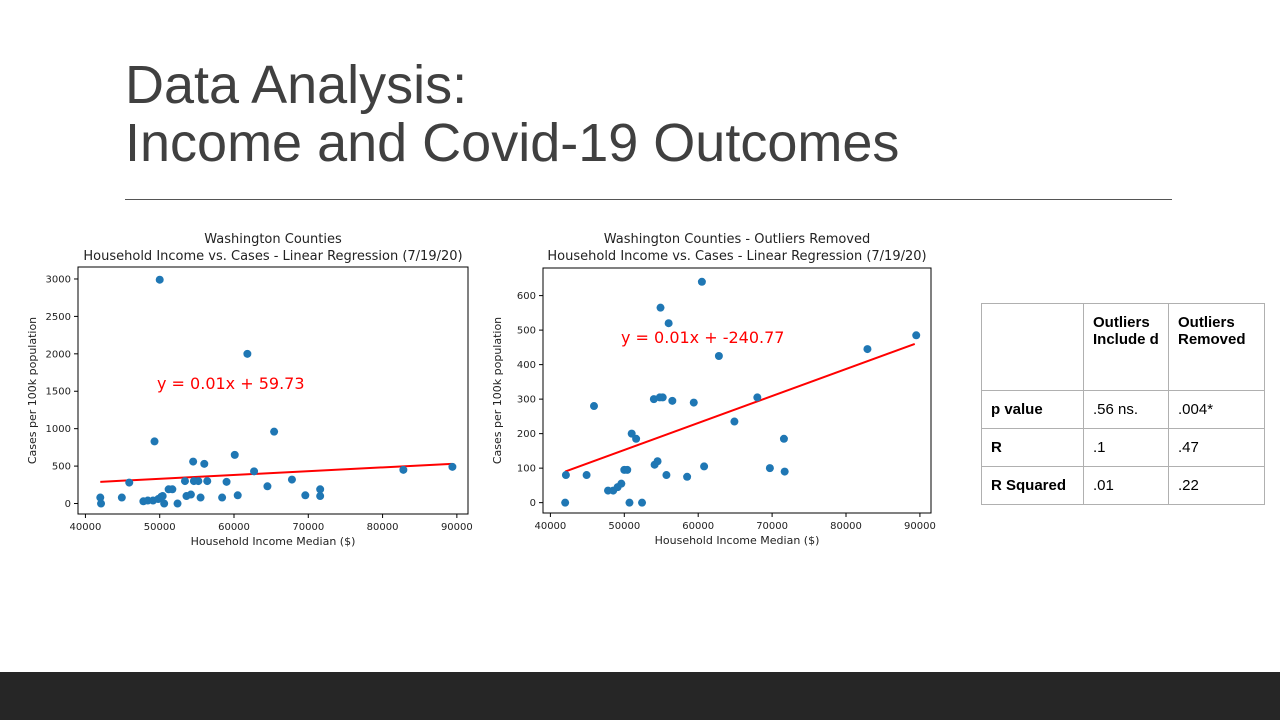  I want to click on row-label: p value, so click(1032, 409).